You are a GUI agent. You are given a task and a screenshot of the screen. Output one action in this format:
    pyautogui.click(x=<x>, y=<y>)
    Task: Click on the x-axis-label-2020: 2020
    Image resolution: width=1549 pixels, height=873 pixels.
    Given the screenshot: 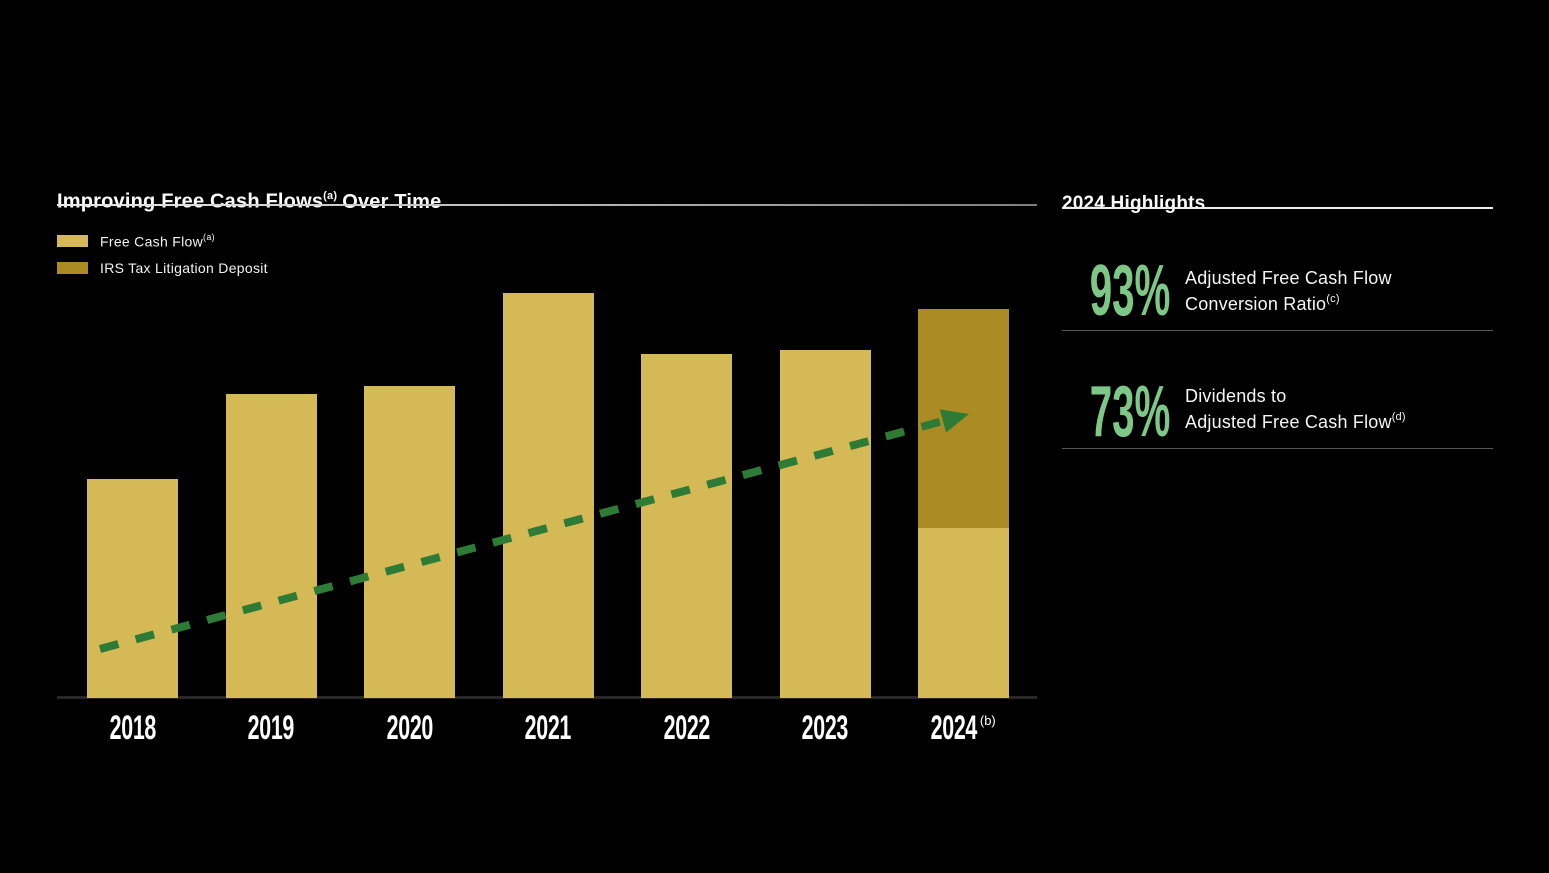 What is the action you would take?
    pyautogui.click(x=409, y=728)
    